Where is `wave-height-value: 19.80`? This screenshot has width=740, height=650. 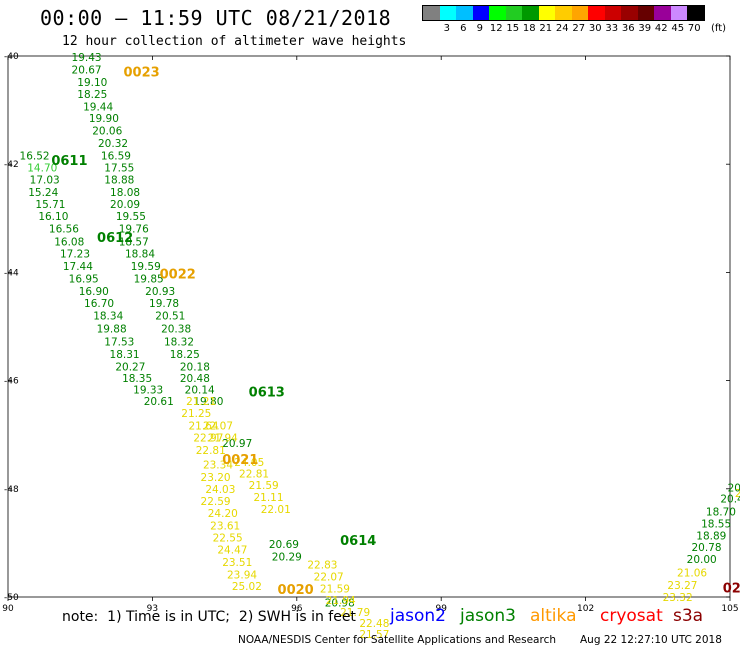 wave-height-value: 19.80 is located at coordinates (208, 402).